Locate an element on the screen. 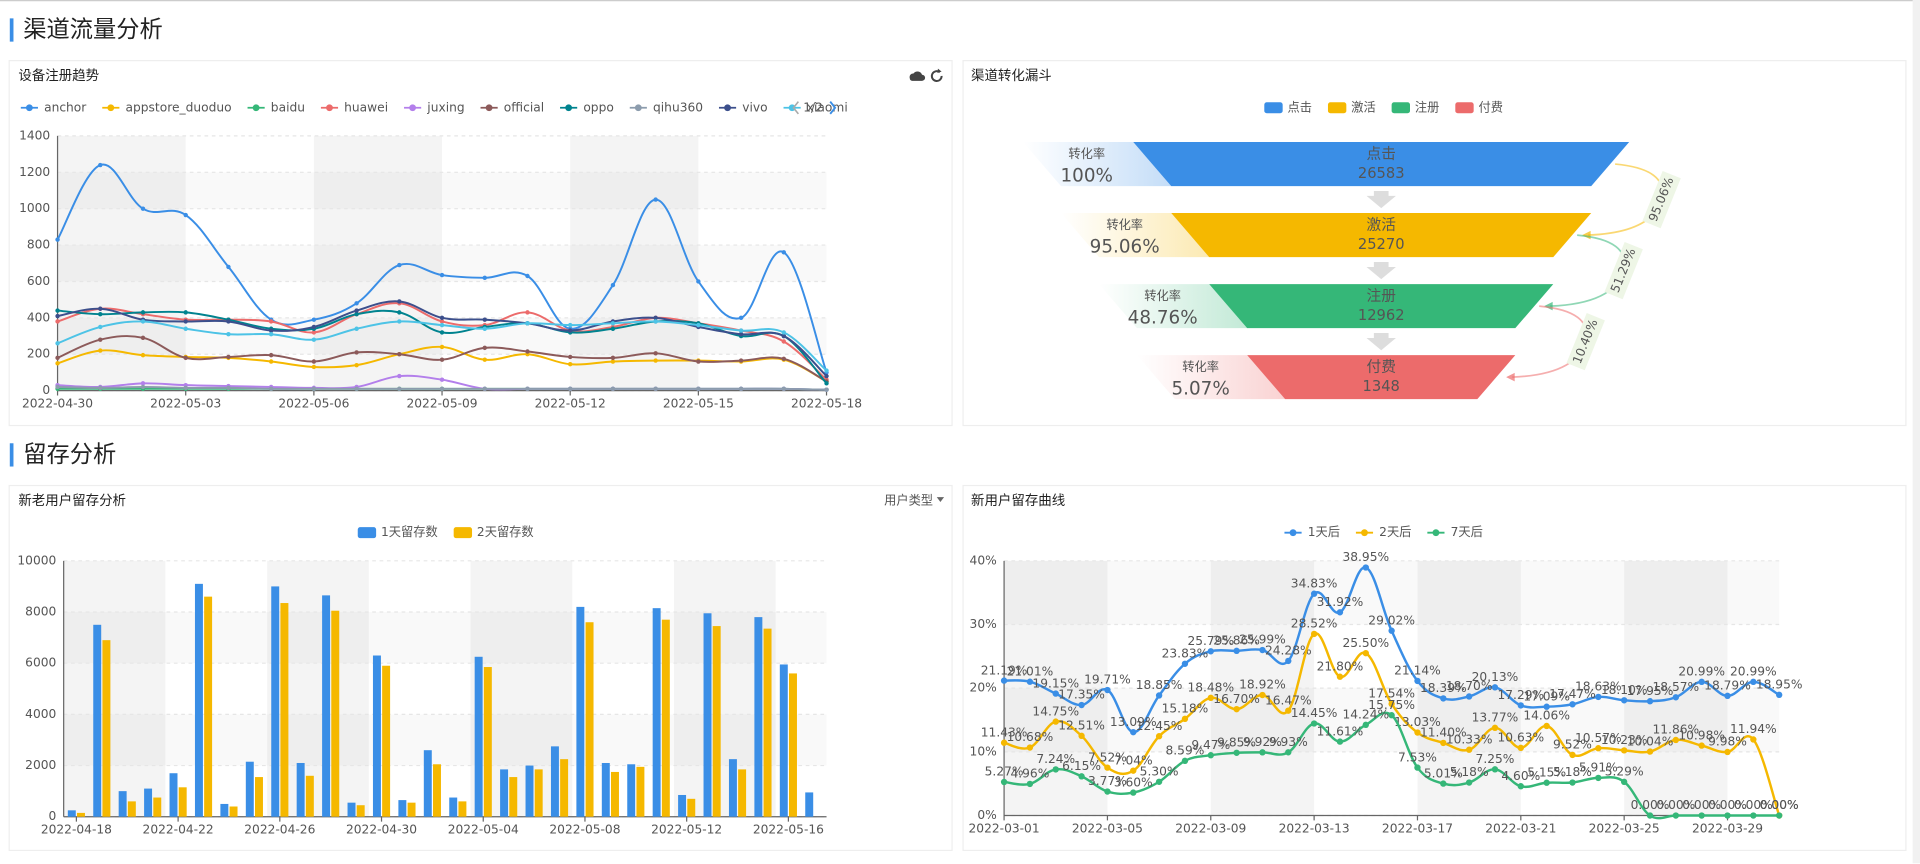 This screenshot has height=864, width=1920. filter-label: 用户类型 is located at coordinates (908, 499).